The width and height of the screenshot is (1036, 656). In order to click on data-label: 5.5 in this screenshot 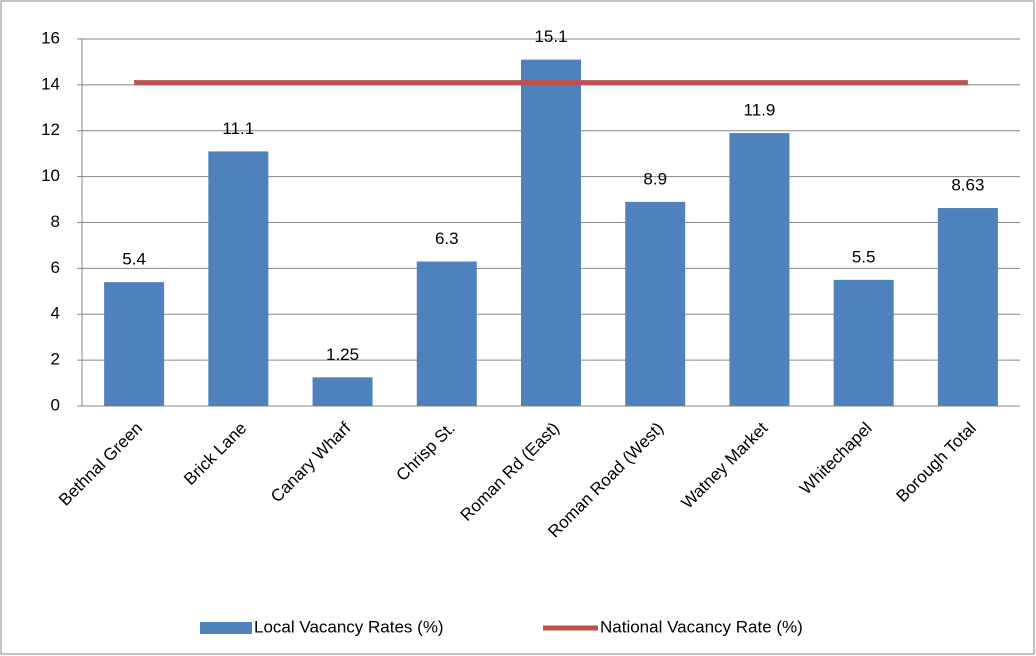, I will do `click(864, 256)`.